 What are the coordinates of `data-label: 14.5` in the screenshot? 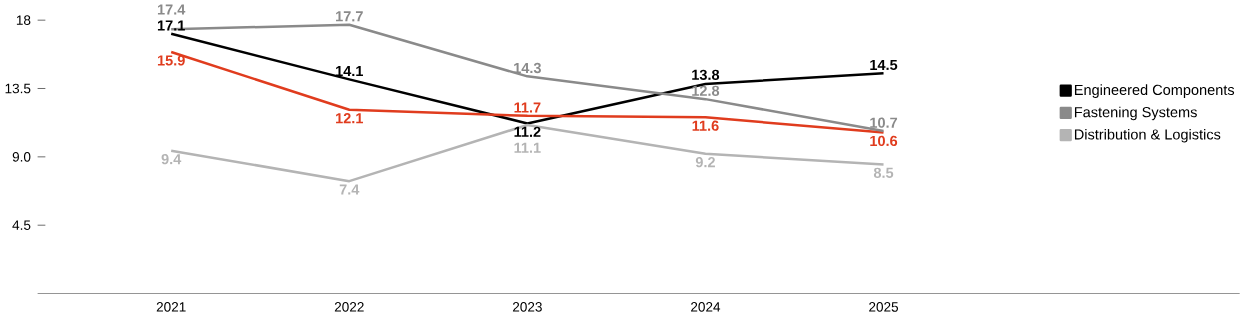 It's located at (884, 64).